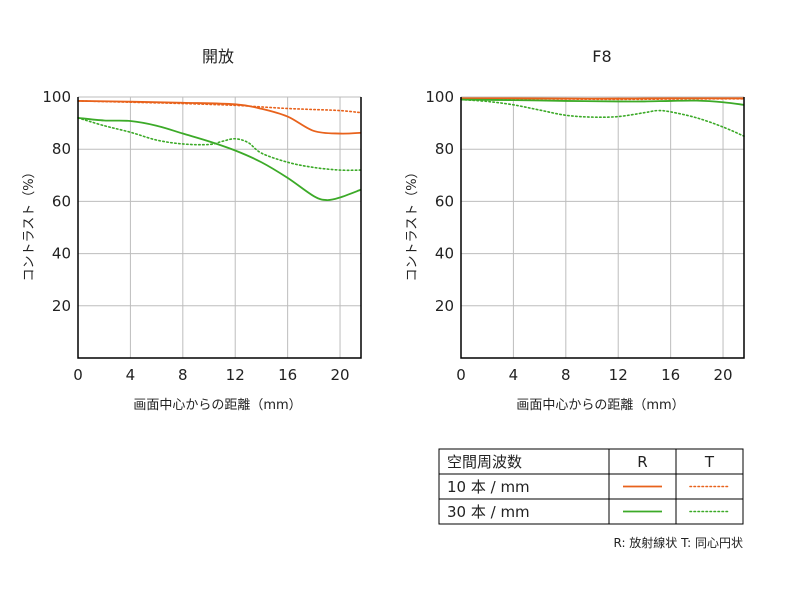 Image resolution: width=800 pixels, height=604 pixels. What do you see at coordinates (488, 487) in the screenshot?
I see `legend-row-label: 10 本 / mm` at bounding box center [488, 487].